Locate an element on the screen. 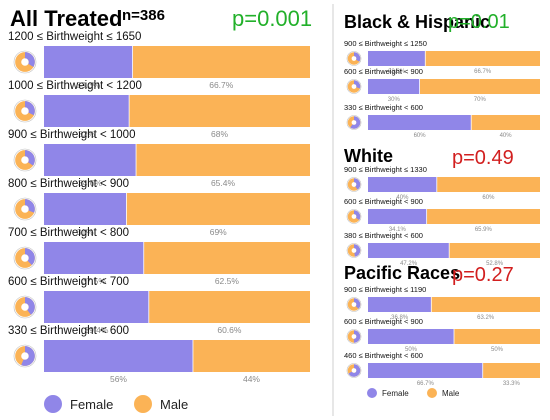 The height and width of the screenshot is (420, 550). female-percent-label: 36.8% is located at coordinates (400, 318).